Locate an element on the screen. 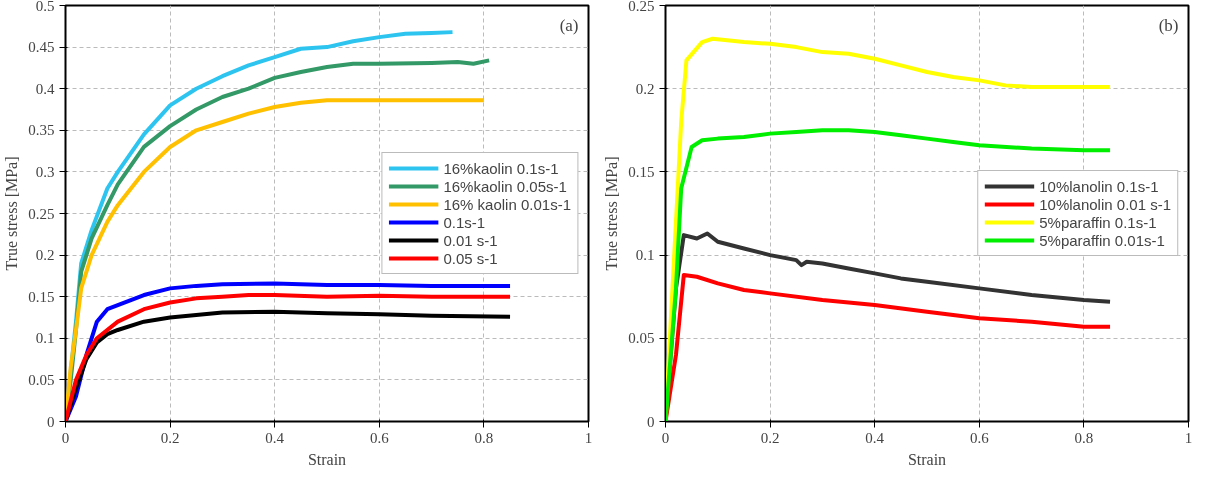 The height and width of the screenshot is (478, 1214). legend-label: 5%paraffin 0.1s-1 is located at coordinates (1098, 222).